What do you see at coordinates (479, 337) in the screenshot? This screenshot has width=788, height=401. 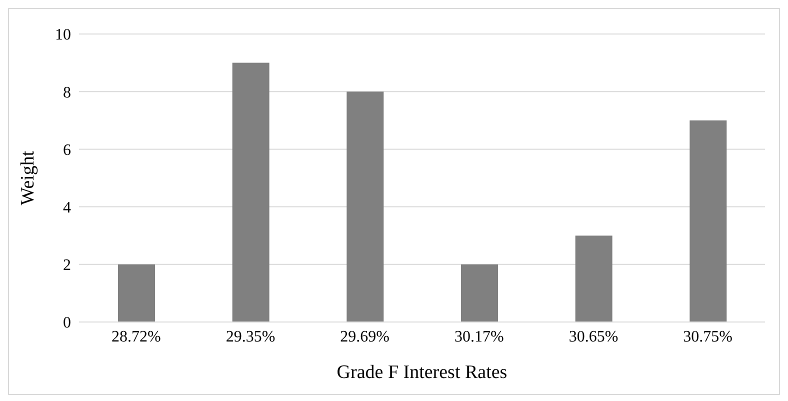 I see `x-tick-label: 30.17%` at bounding box center [479, 337].